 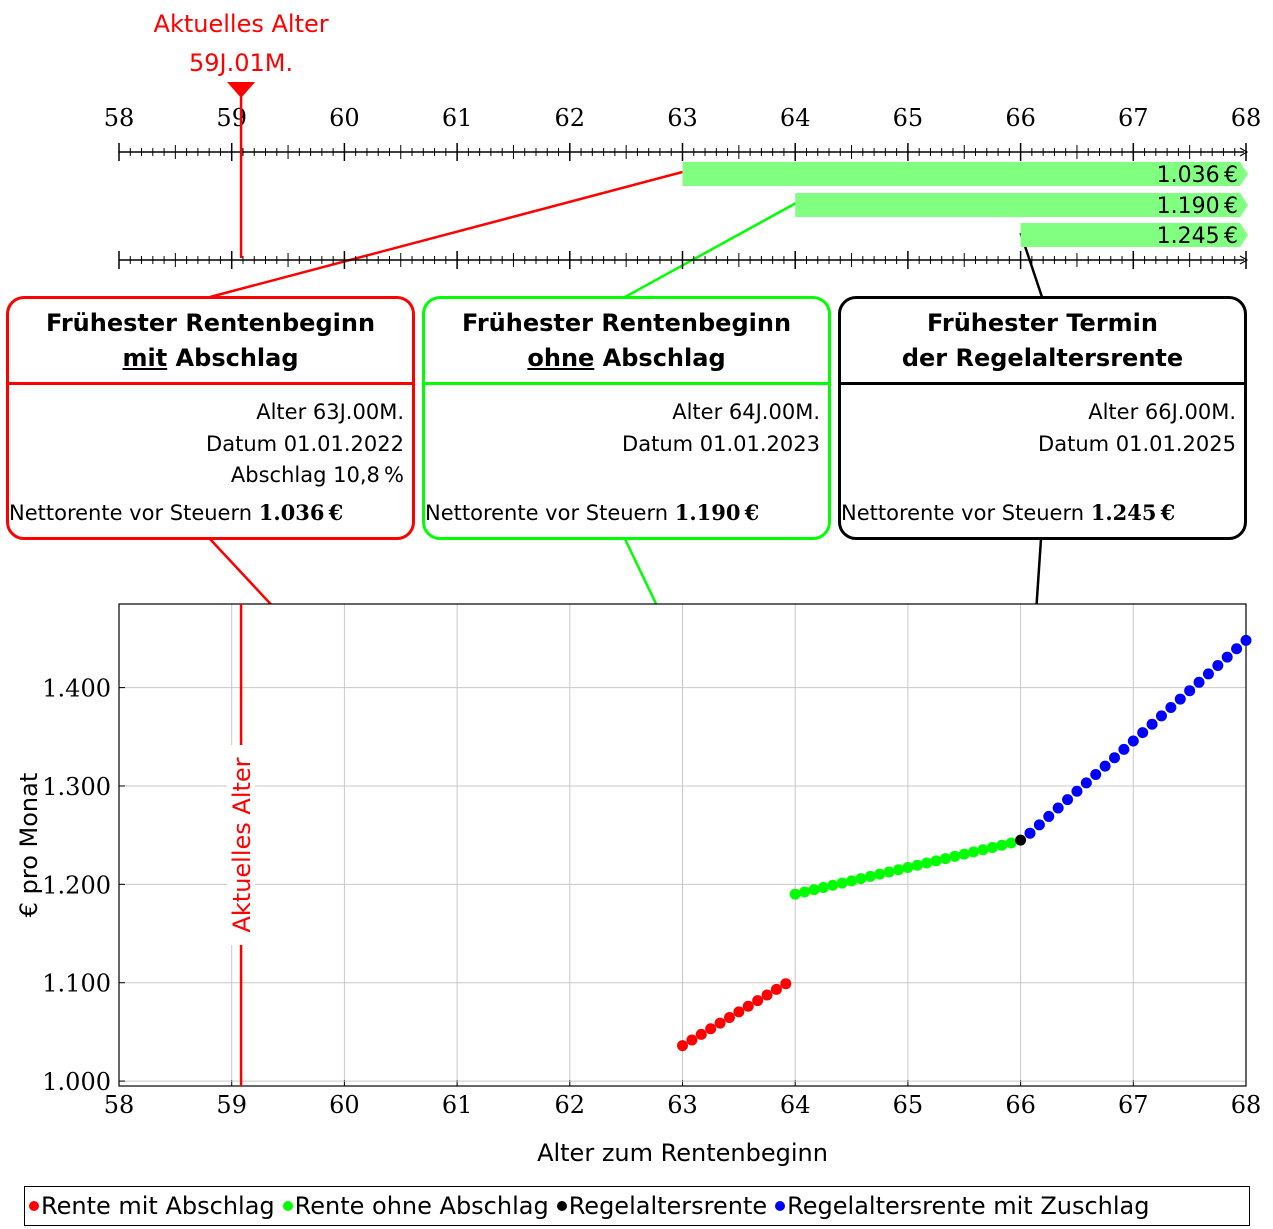 I want to click on box-date: Datum 01.01.2023, so click(x=721, y=443).